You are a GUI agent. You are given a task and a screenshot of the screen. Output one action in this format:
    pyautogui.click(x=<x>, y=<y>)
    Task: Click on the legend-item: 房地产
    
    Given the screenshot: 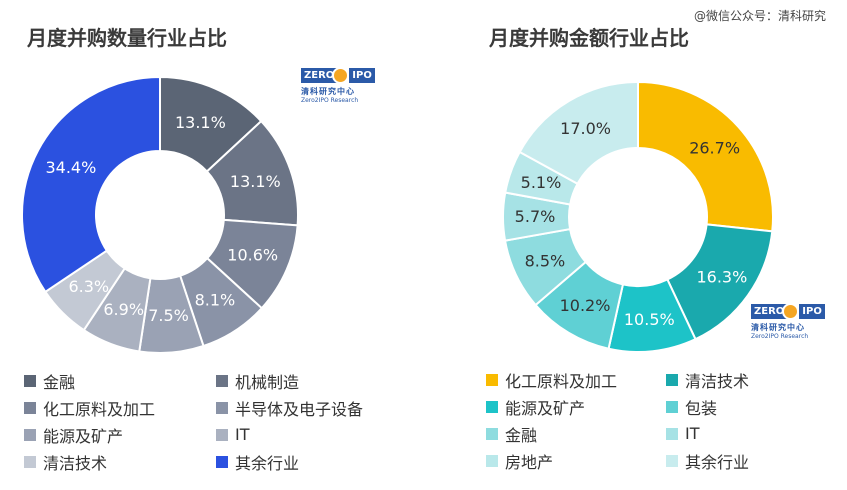 What is the action you would take?
    pyautogui.click(x=576, y=461)
    